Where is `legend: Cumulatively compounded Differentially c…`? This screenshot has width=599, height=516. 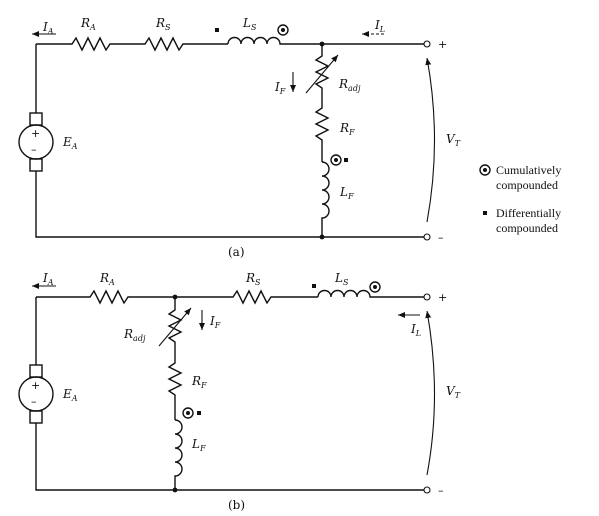
legend: Cumulatively compounded Differentially c… is located at coordinates (520, 199).